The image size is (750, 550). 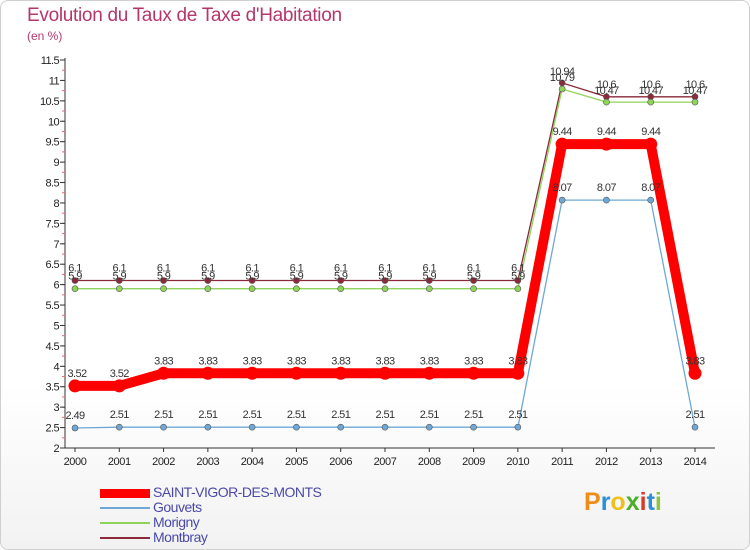 I want to click on y-tick-label: 11.5, so click(x=50, y=61).